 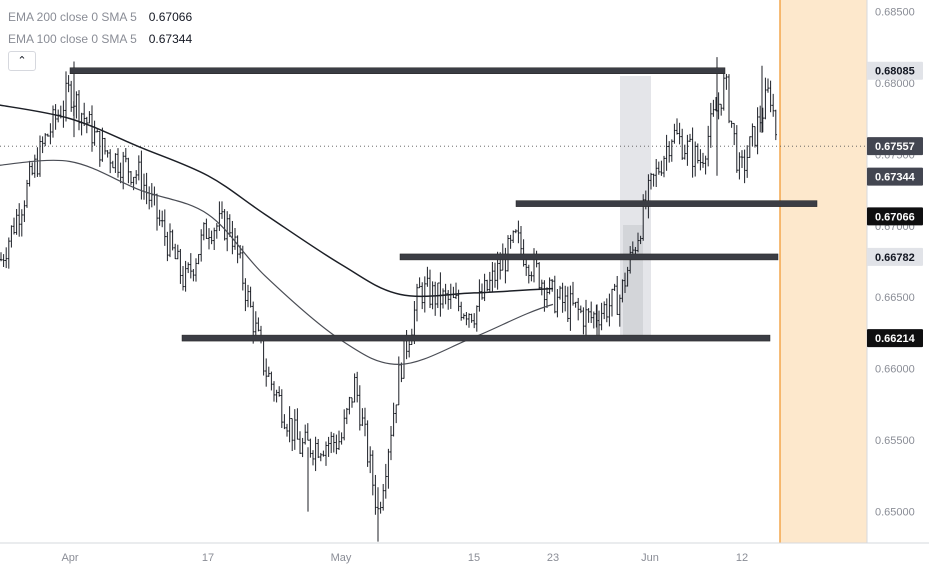 What do you see at coordinates (170, 17) in the screenshot?
I see `legend-ema200-value: 0.67066` at bounding box center [170, 17].